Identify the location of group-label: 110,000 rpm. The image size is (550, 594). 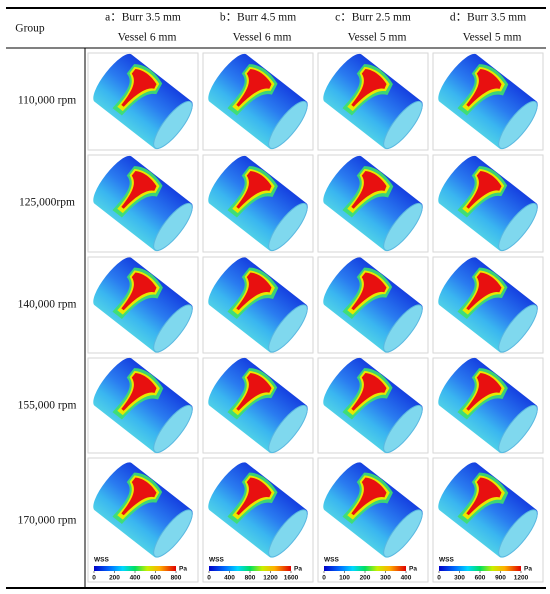
(47, 101).